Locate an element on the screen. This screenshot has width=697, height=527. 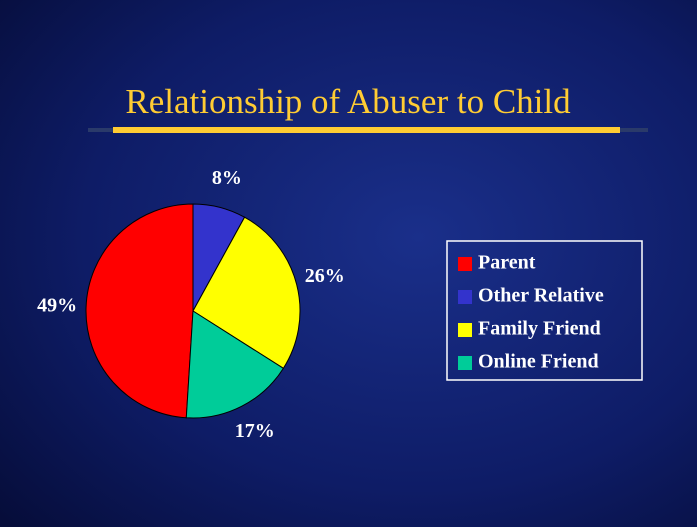
data-label: 17% is located at coordinates (255, 431).